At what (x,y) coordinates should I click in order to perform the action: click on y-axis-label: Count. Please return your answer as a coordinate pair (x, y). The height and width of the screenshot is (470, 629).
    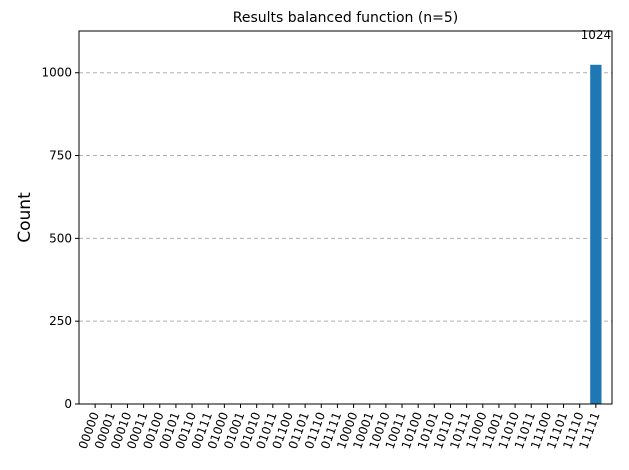
    Looking at the image, I should click on (25, 217).